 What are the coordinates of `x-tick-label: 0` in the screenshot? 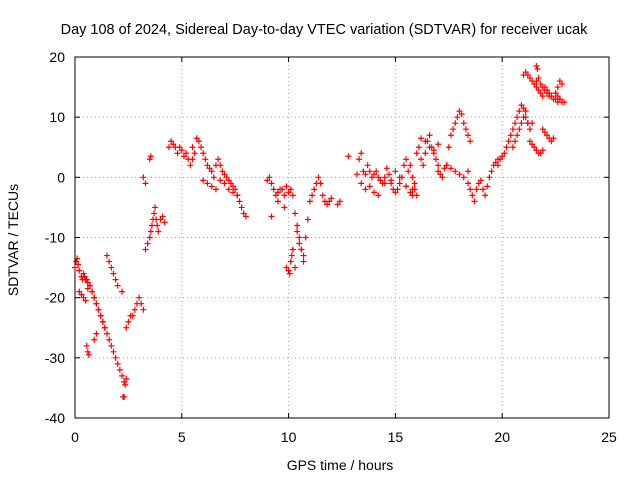 It's located at (75, 437).